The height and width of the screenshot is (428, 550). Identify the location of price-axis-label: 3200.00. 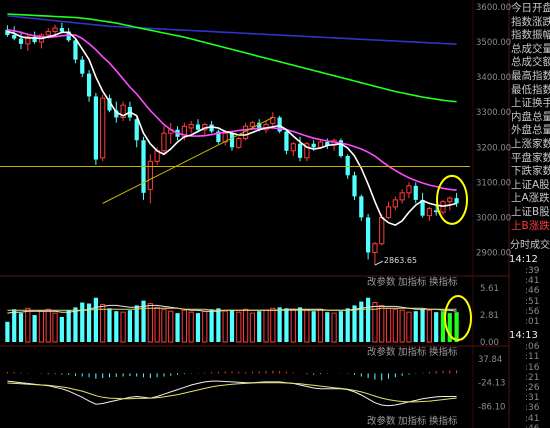
(493, 148).